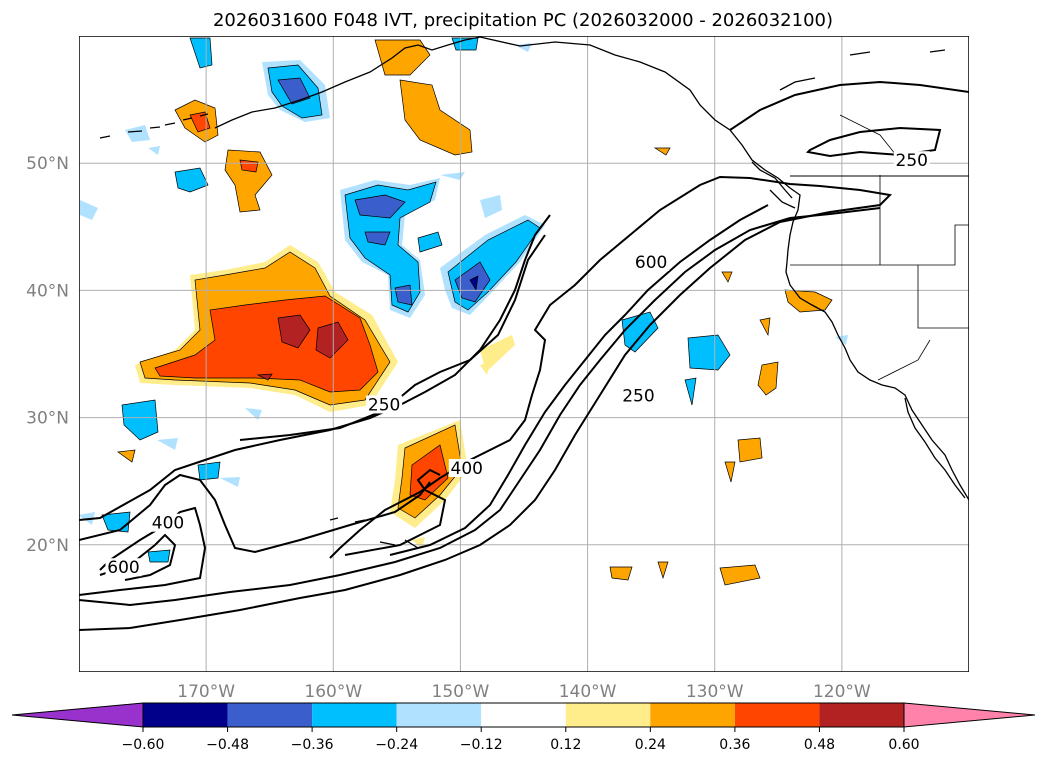  What do you see at coordinates (47, 355) in the screenshot?
I see `latitude-labels: 20°N 30°N 40°N 50°N` at bounding box center [47, 355].